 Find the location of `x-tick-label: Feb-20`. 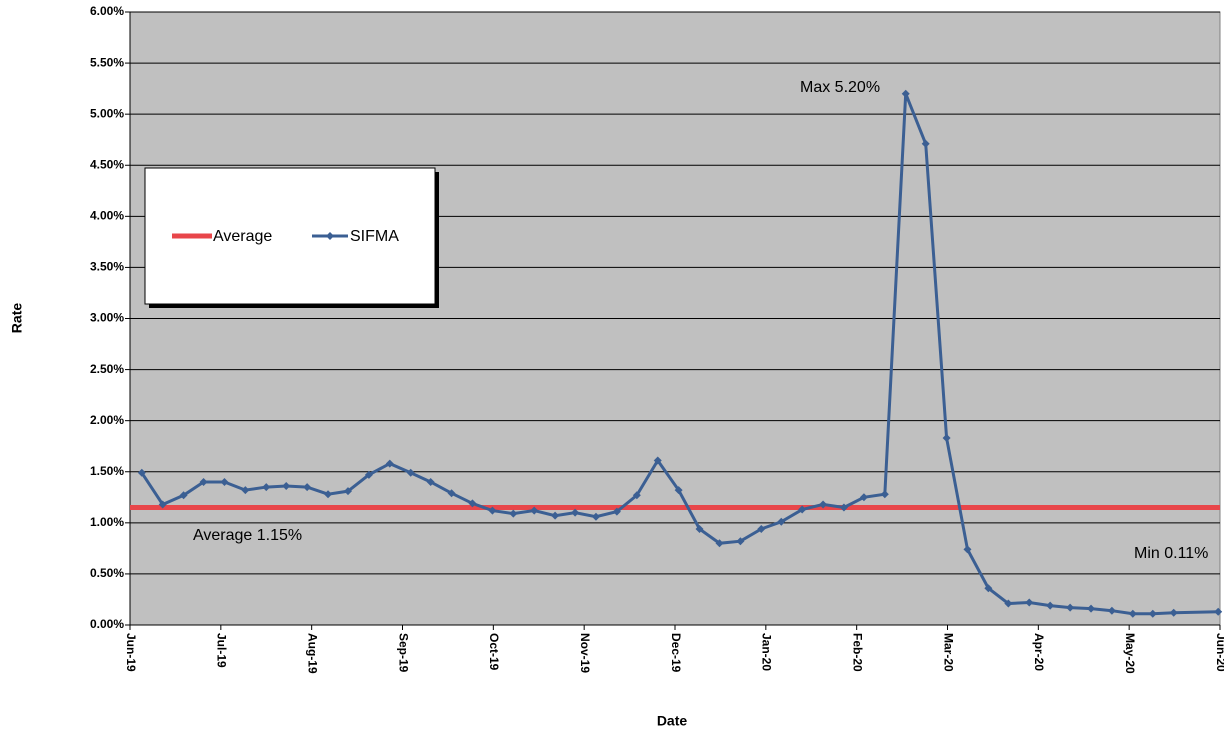

x-tick-label: Feb-20 is located at coordinates (857, 652).